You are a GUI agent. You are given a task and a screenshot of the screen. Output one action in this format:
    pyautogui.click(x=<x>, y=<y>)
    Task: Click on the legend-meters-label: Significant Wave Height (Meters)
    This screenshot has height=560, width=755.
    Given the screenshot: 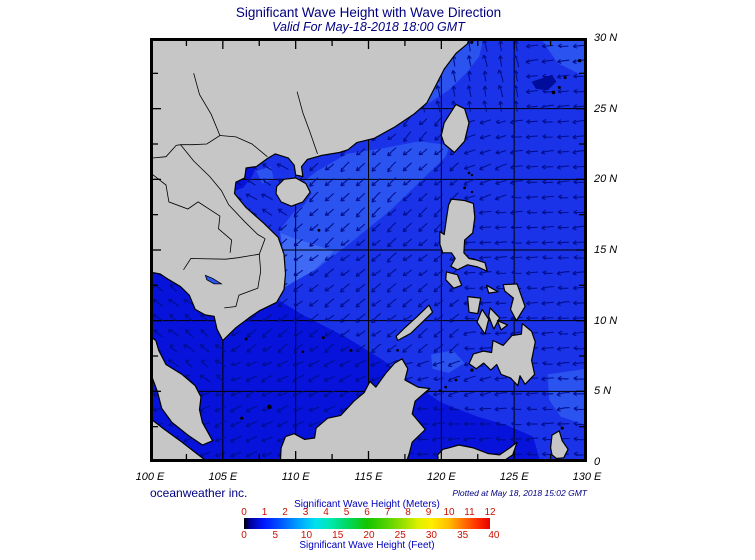 What is the action you would take?
    pyautogui.click(x=367, y=504)
    